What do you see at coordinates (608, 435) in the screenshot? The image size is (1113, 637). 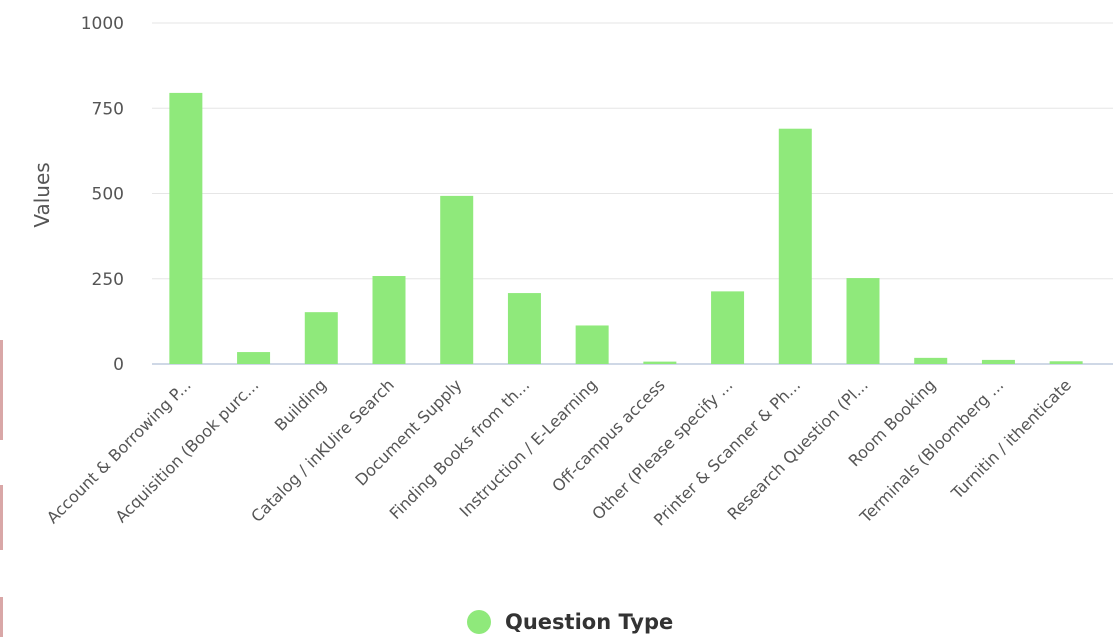 I see `x-tick-label: Off-campus access` at bounding box center [608, 435].